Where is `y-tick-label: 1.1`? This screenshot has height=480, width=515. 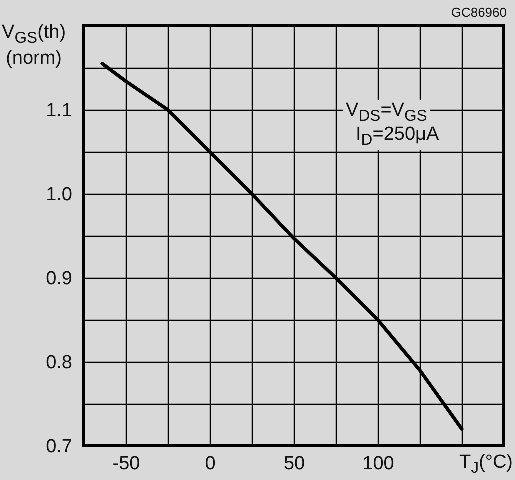
y-tick-label: 1.1 is located at coordinates (59, 111).